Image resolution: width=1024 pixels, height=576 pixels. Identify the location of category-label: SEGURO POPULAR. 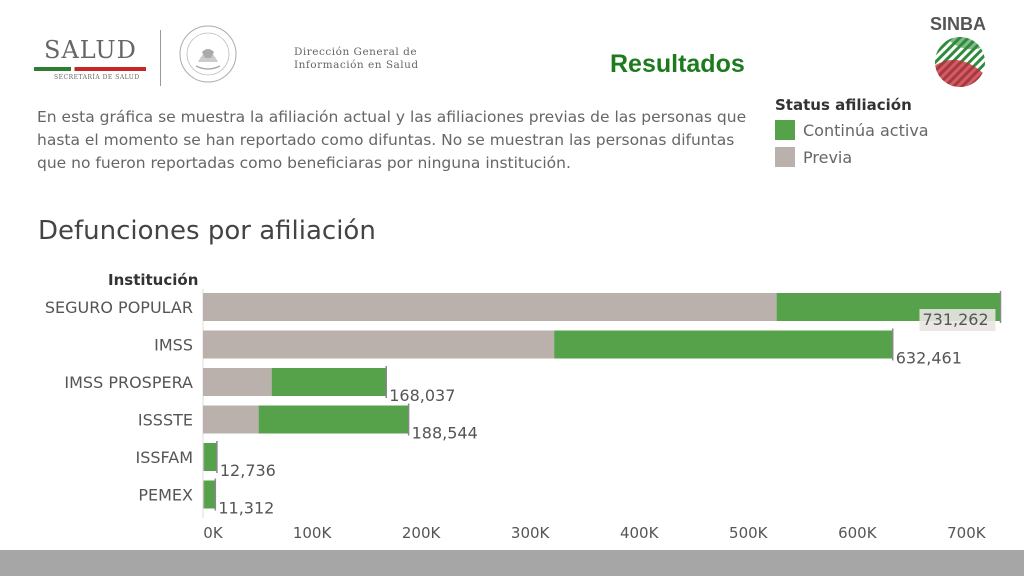
(119, 307).